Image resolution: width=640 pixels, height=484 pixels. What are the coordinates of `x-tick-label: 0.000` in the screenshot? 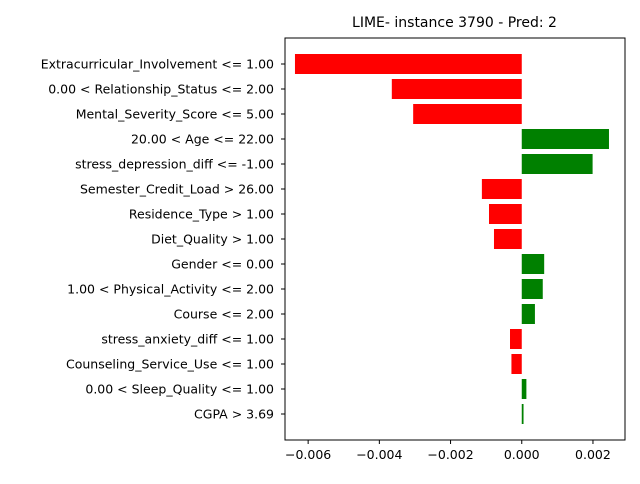 It's located at (522, 454).